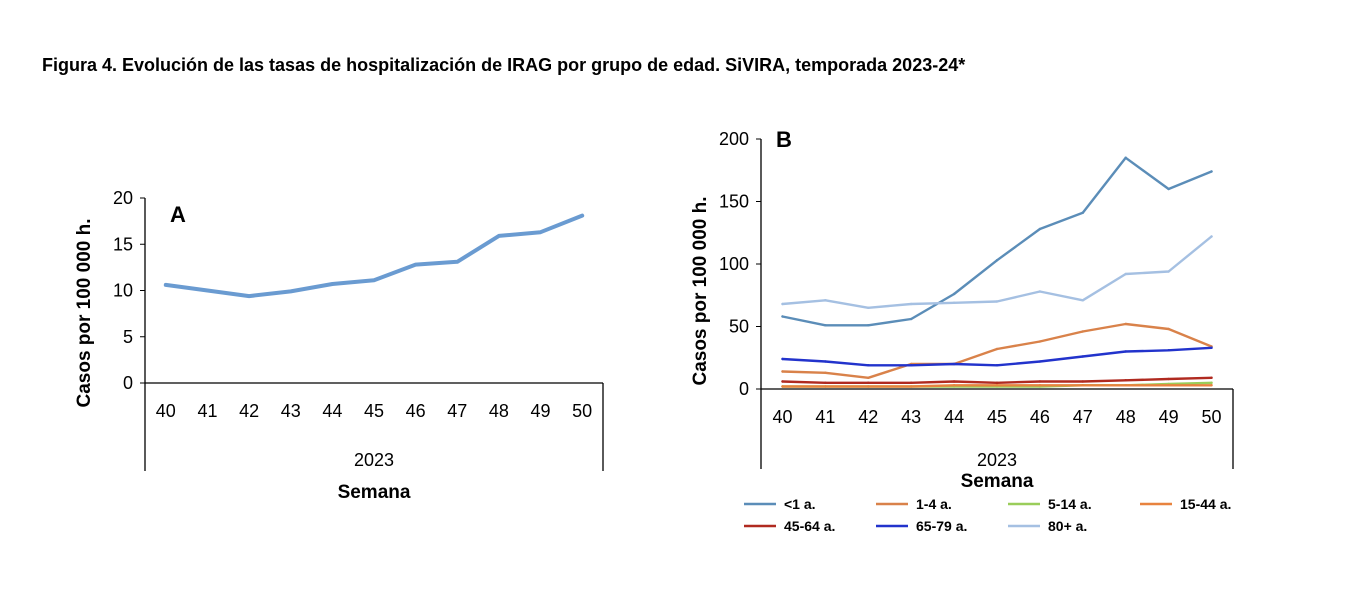  What do you see at coordinates (941, 526) in the screenshot?
I see `legend-entry: 65-79 a.` at bounding box center [941, 526].